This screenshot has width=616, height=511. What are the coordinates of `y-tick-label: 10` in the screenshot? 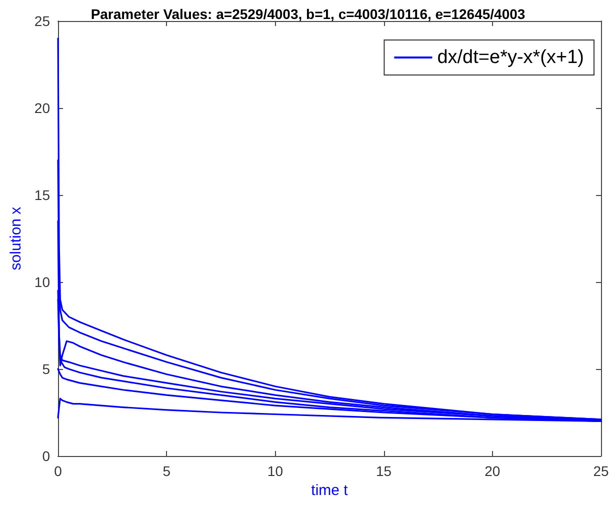 It's located at (42, 282).